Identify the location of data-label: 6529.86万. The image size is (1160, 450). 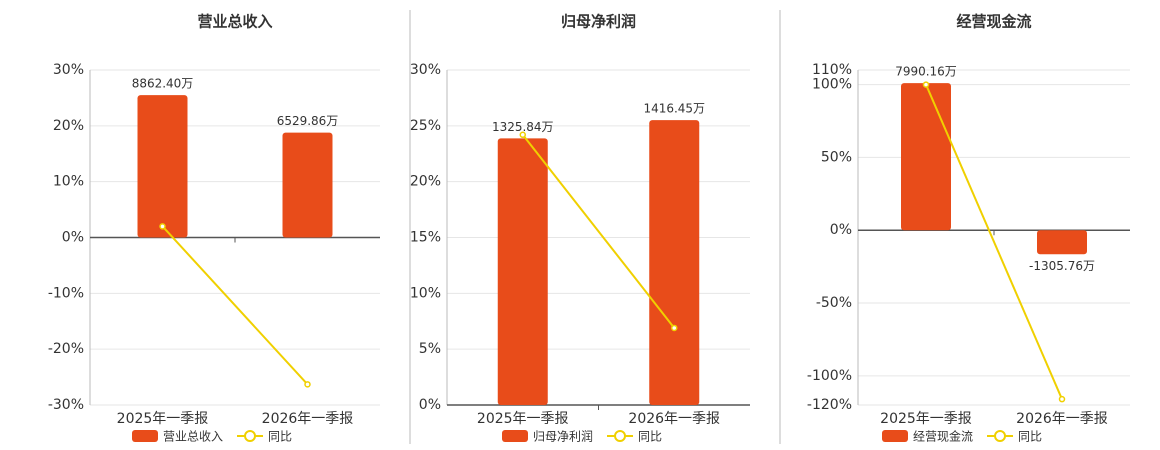
(308, 121).